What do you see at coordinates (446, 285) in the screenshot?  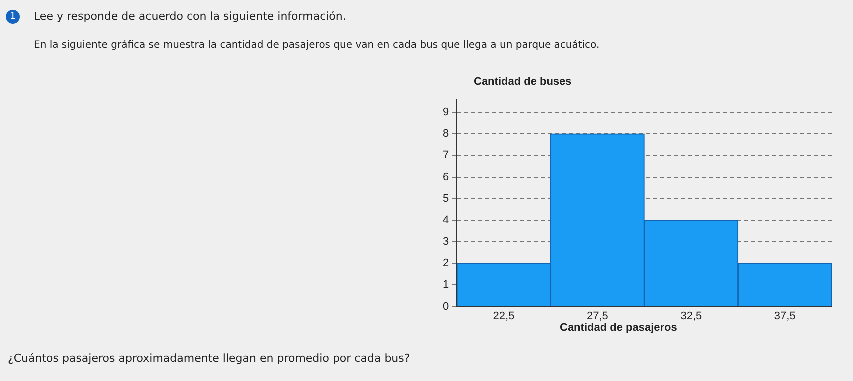 I see `y-tick-label: 1` at bounding box center [446, 285].